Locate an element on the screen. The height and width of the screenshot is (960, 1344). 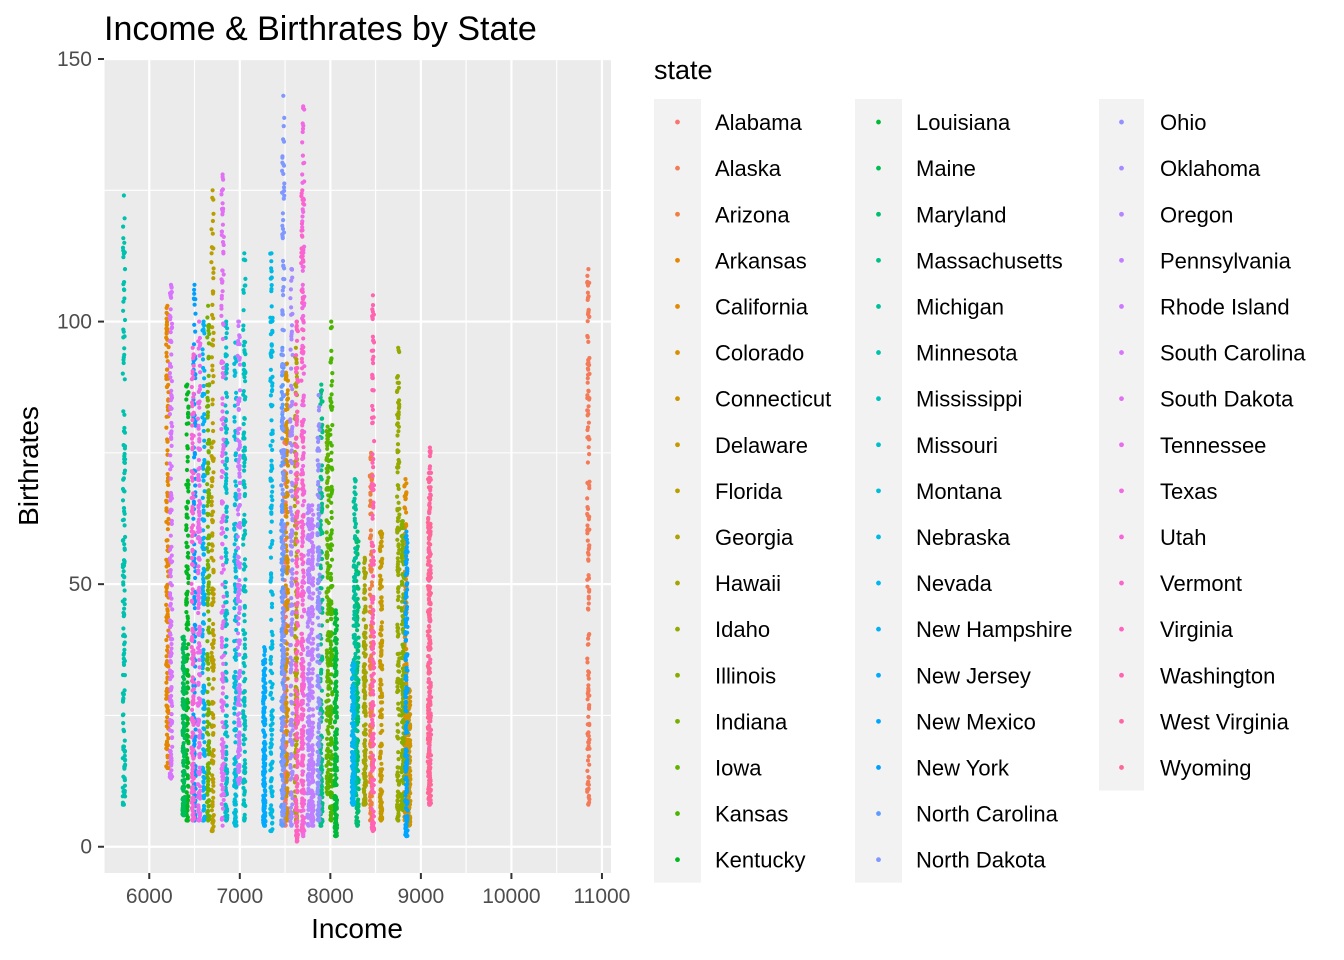
chart-title: Income & Birthrates by State is located at coordinates (320, 29).